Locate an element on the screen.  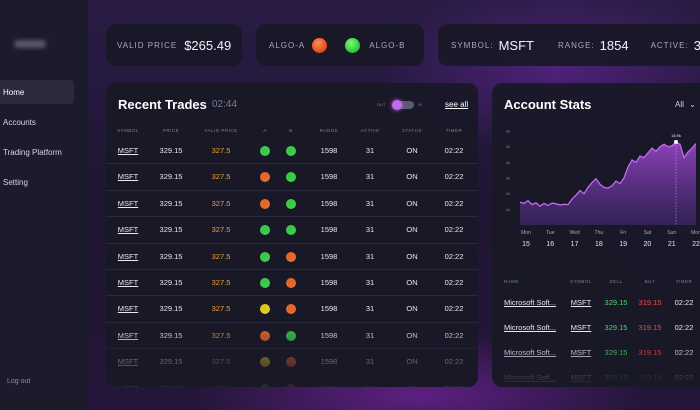
logout-link: Log out is located at coordinates (19, 381).